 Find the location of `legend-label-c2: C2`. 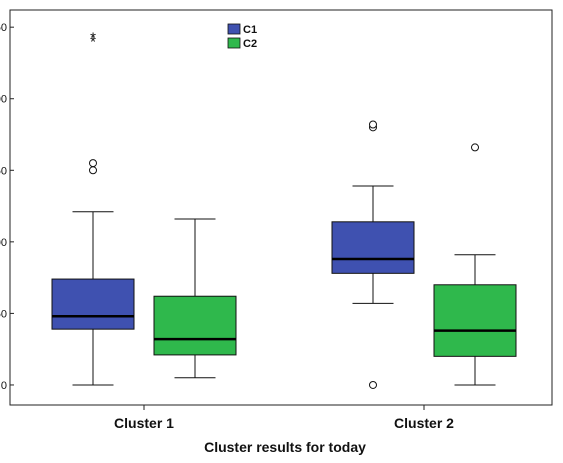

legend-label-c2: C2 is located at coordinates (250, 44).